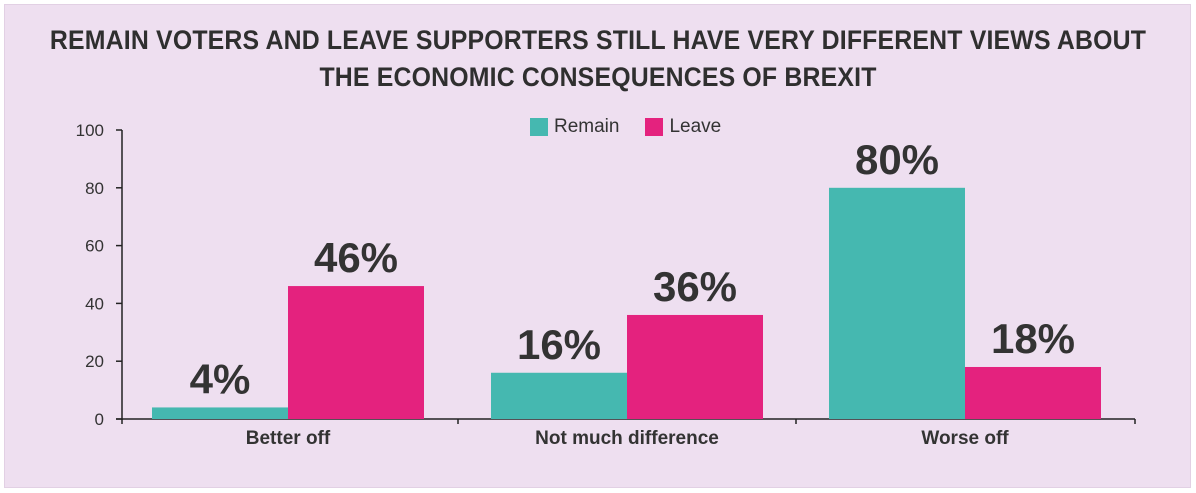 The image size is (1196, 493). What do you see at coordinates (695, 126) in the screenshot?
I see `legend-label-leave: Leave` at bounding box center [695, 126].